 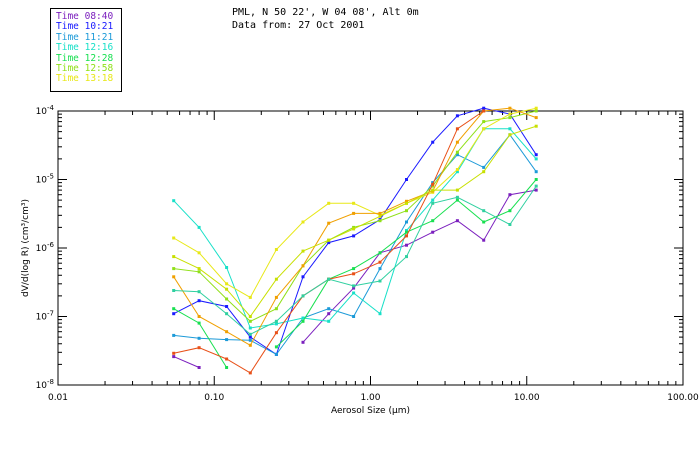 I want to click on y-tick-label: 10⁻⁵, so click(x=45, y=179).